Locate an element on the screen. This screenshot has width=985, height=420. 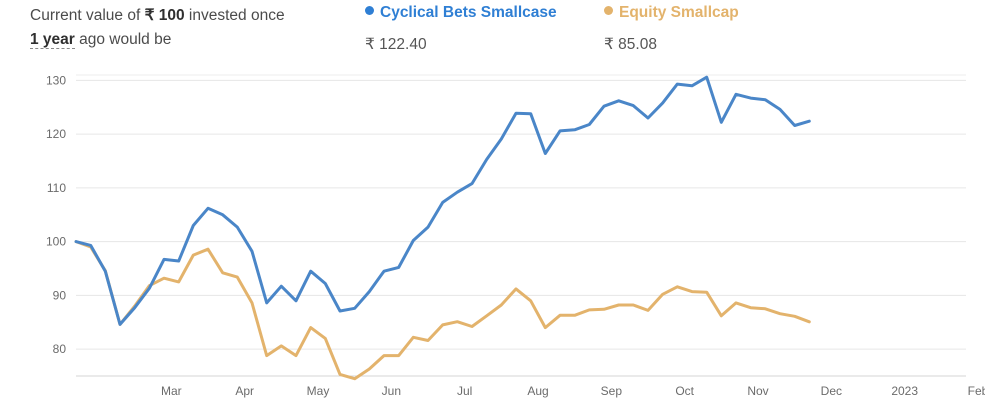
series-name: Cyclical Bets Smallcase is located at coordinates (468, 12).